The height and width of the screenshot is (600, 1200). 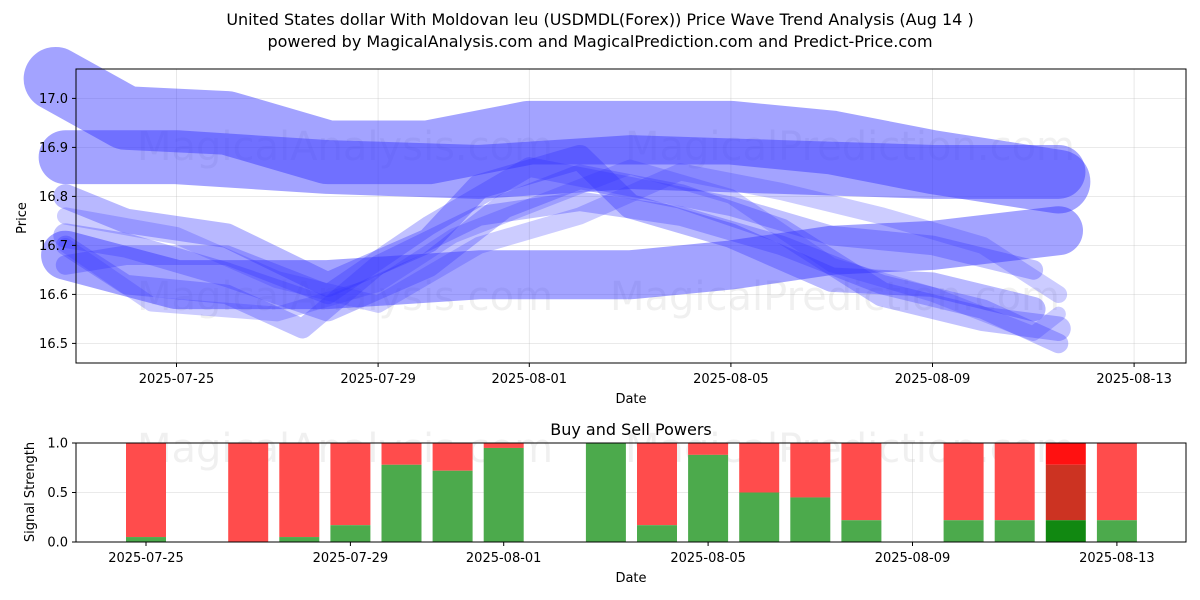 What do you see at coordinates (1134, 379) in the screenshot?
I see `price-x-tick-label: 2025-08-13` at bounding box center [1134, 379].